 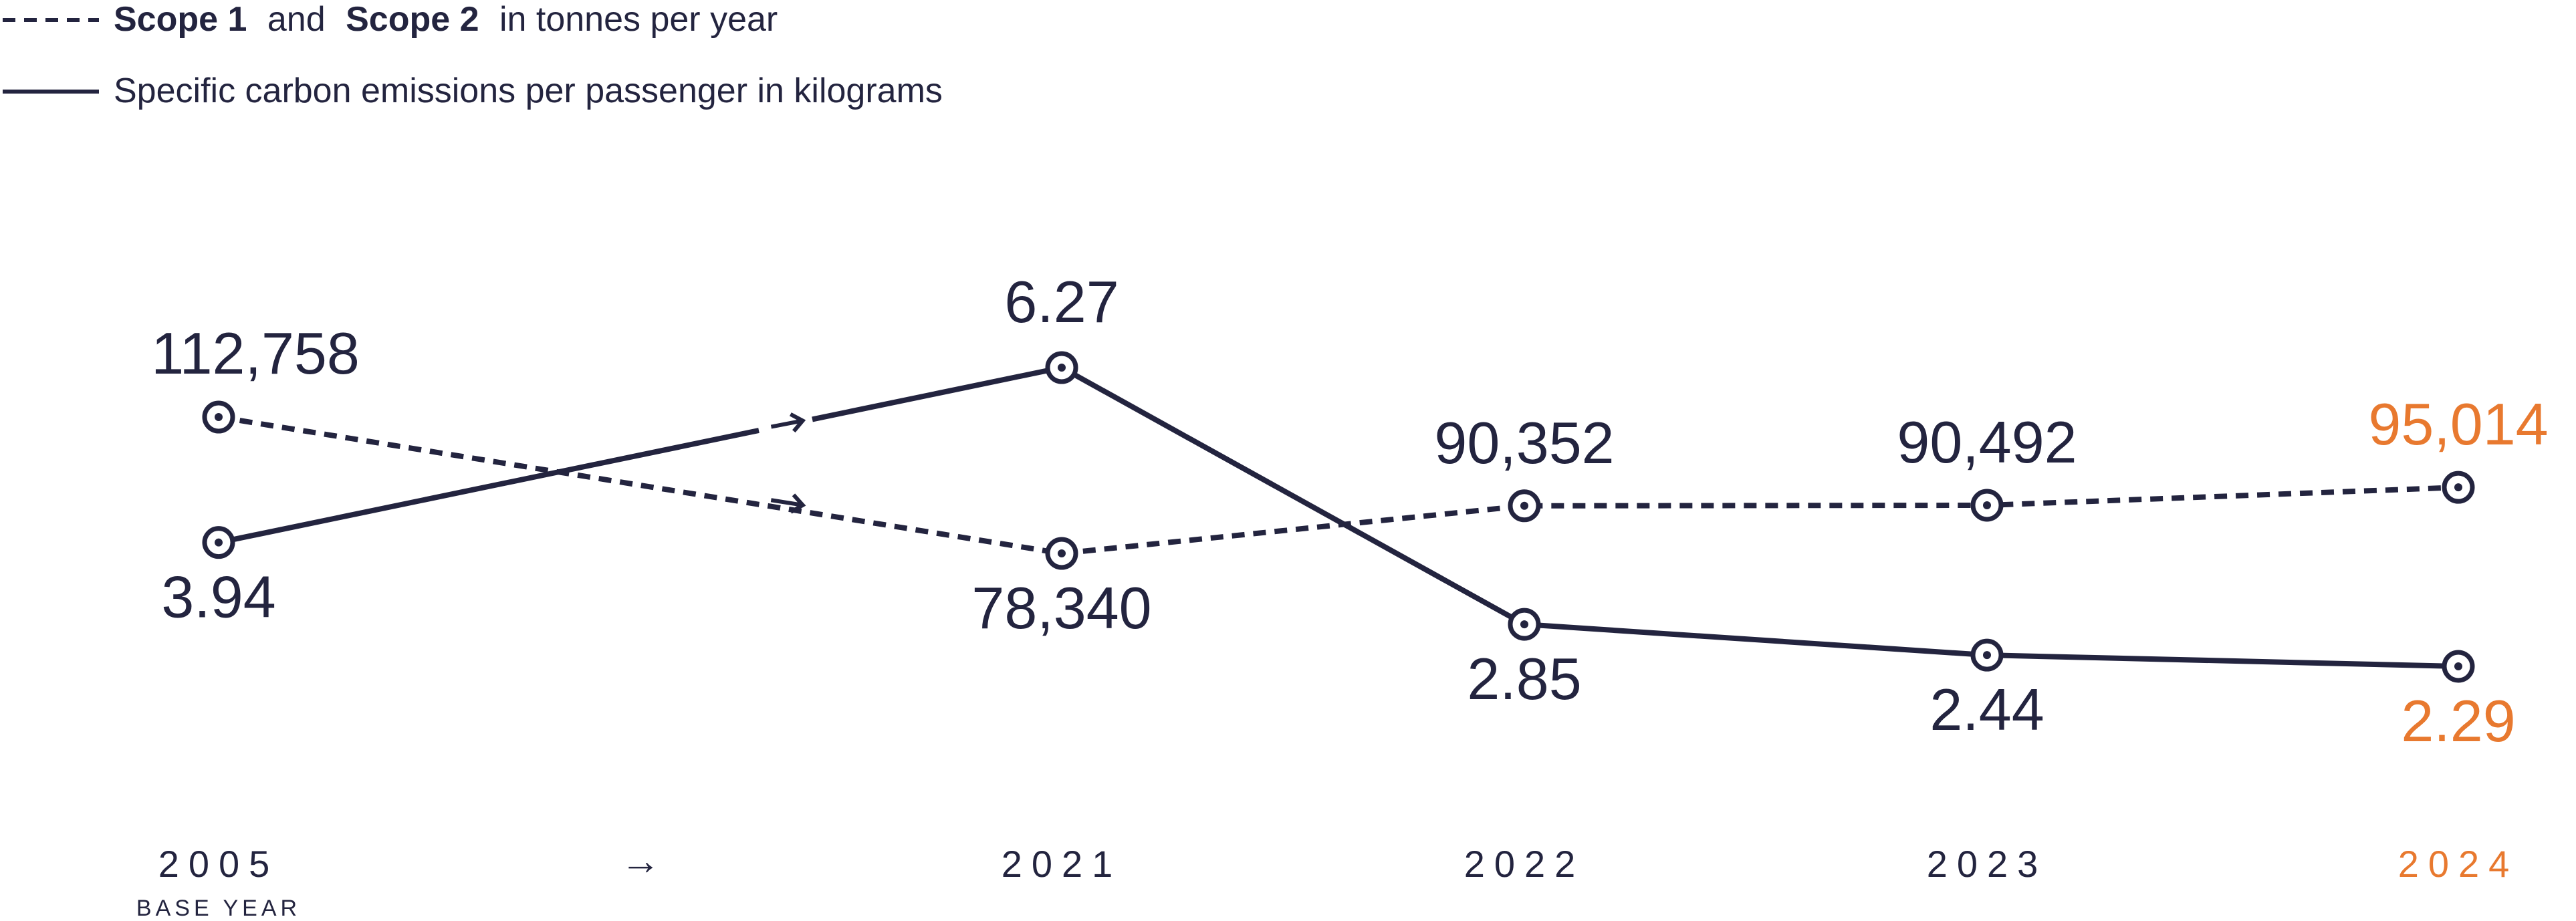 I want to click on x-tick-2024: 2024, so click(x=2458, y=864).